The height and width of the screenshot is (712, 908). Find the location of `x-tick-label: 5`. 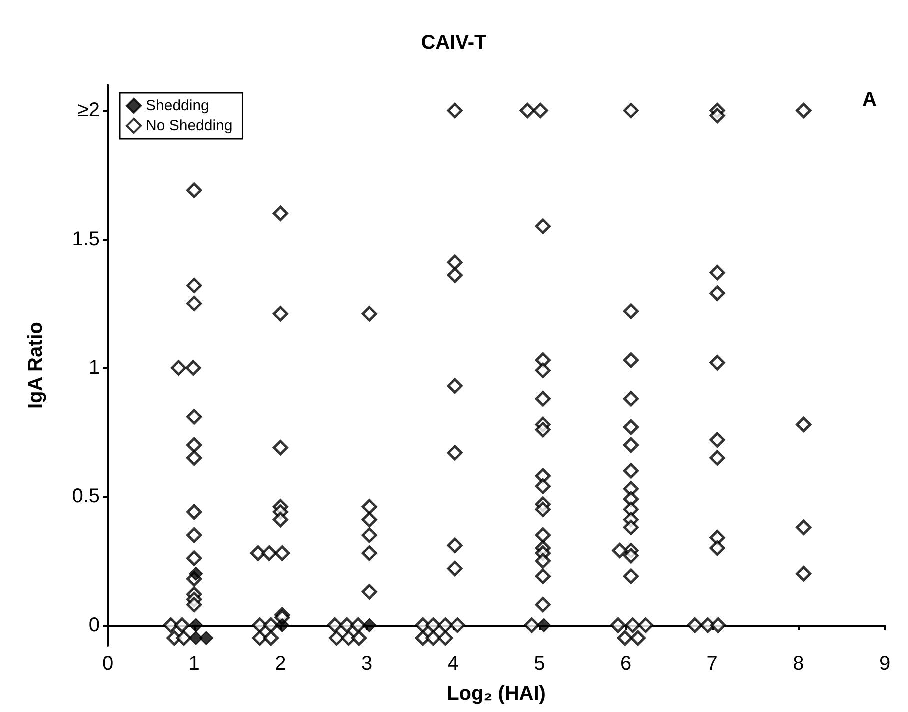

x-tick-label: 5 is located at coordinates (540, 664).